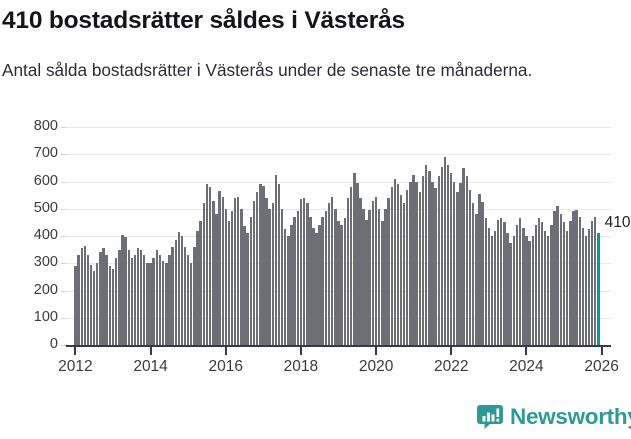 The width and height of the screenshot is (631, 439). I want to click on newsworthy-logo: Newsworthy, so click(554, 417).